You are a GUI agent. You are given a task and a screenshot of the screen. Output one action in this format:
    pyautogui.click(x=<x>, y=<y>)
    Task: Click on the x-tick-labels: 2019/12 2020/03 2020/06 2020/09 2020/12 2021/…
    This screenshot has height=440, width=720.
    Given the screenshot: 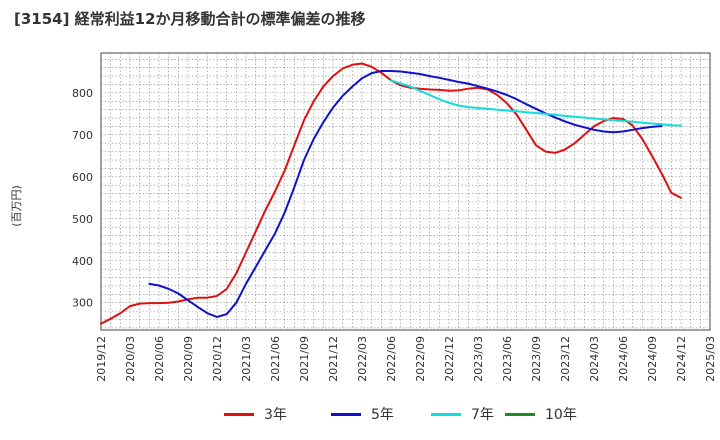 What is the action you would take?
    pyautogui.click(x=406, y=359)
    